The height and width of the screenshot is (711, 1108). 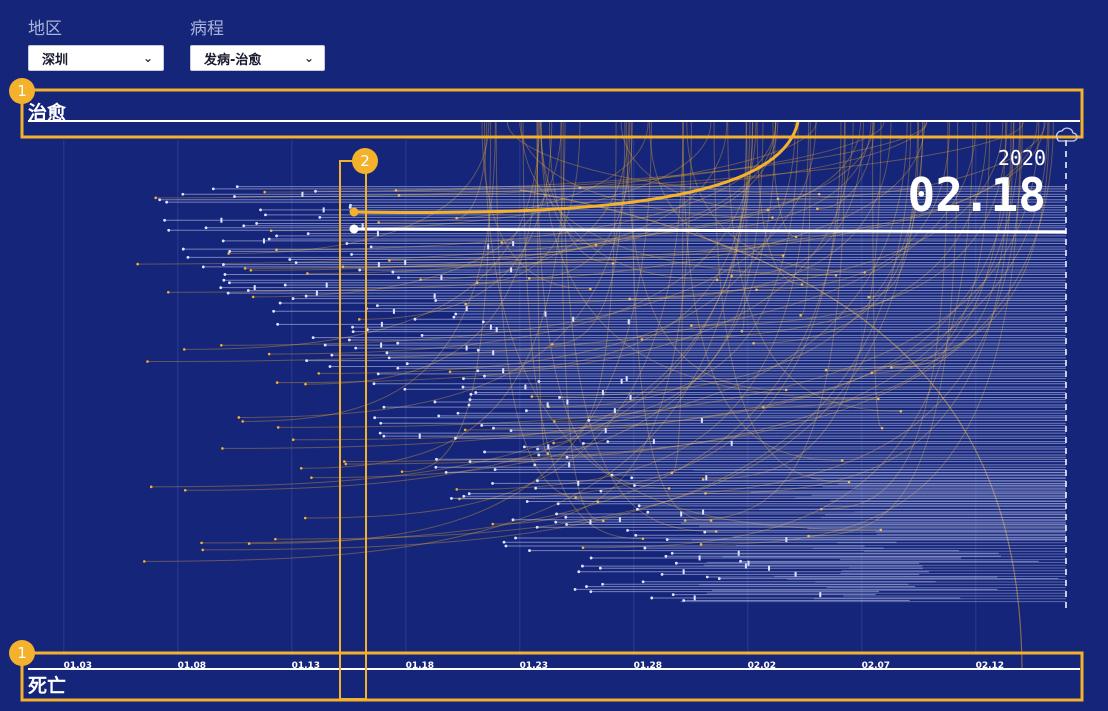 I want to click on cured-band-annotation-box, so click(x=552, y=113).